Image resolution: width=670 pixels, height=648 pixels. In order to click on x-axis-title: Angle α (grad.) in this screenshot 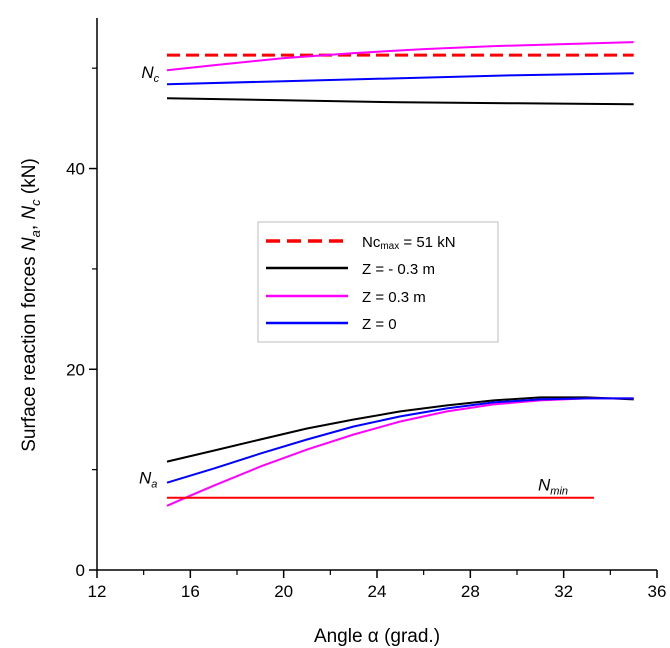, I will do `click(377, 636)`.